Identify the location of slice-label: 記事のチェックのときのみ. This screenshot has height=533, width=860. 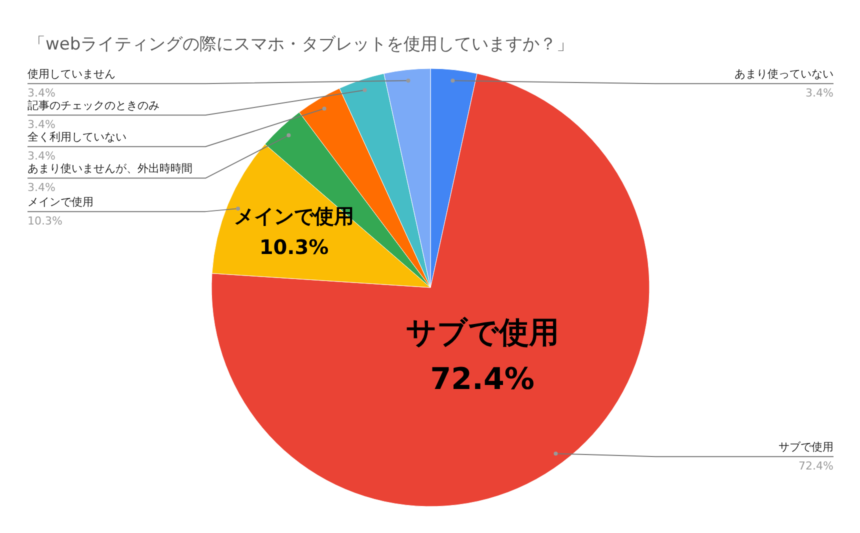
(94, 105).